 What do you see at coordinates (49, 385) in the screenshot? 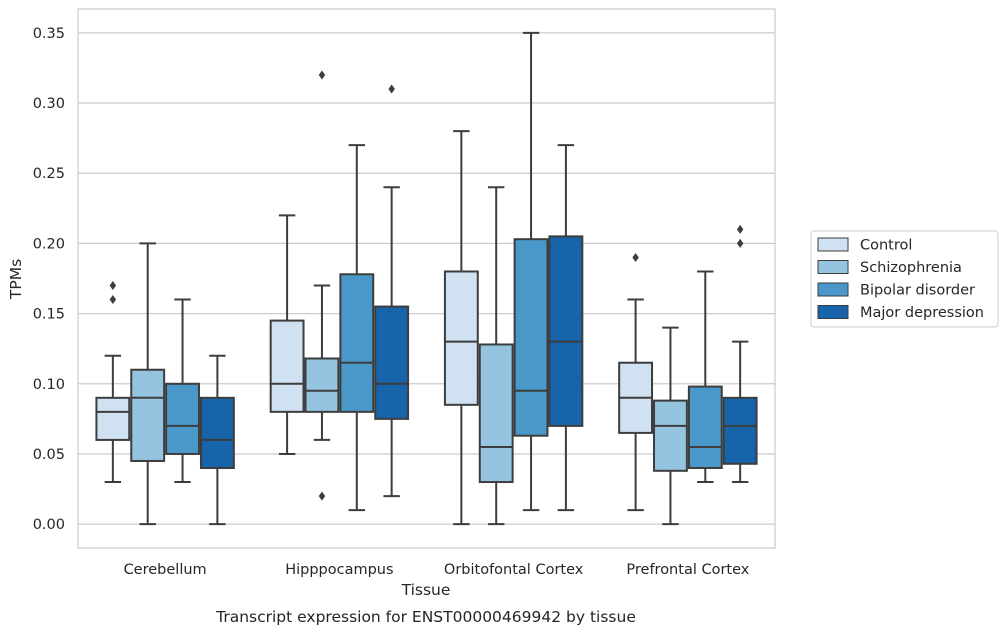
I see `y-tick-label: 0.10` at bounding box center [49, 385].